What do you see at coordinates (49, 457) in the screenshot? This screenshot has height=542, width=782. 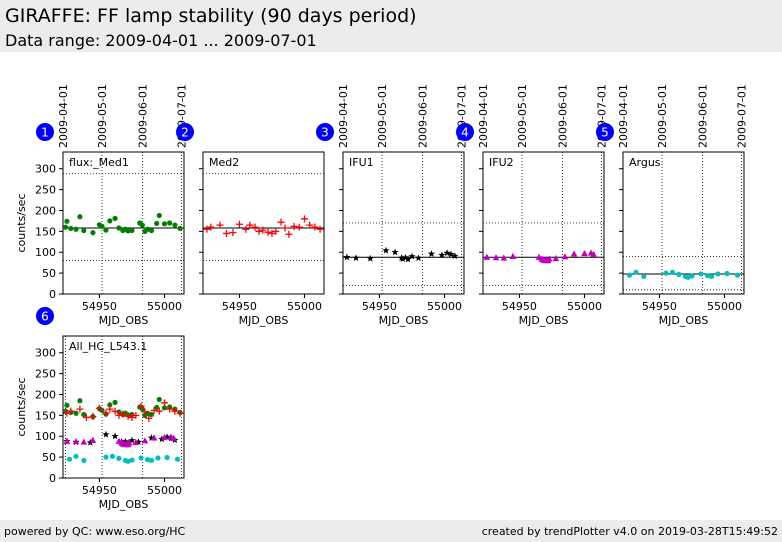 I see `y-tick-label: 50` at bounding box center [49, 457].